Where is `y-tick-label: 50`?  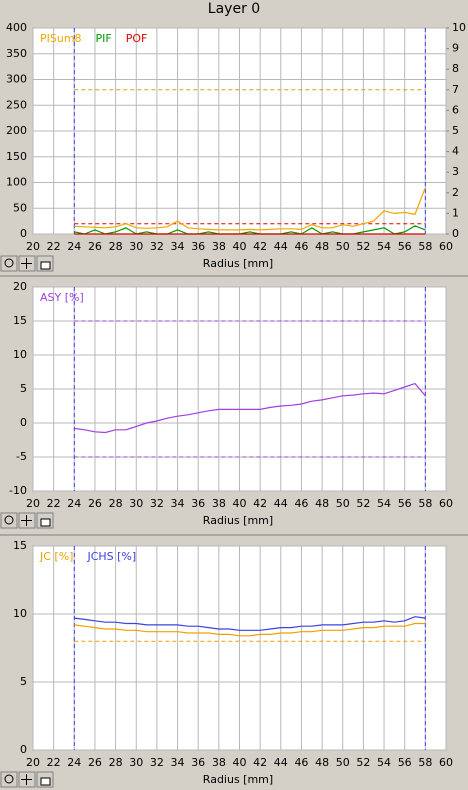 y-tick-label: 50 is located at coordinates (20, 207).